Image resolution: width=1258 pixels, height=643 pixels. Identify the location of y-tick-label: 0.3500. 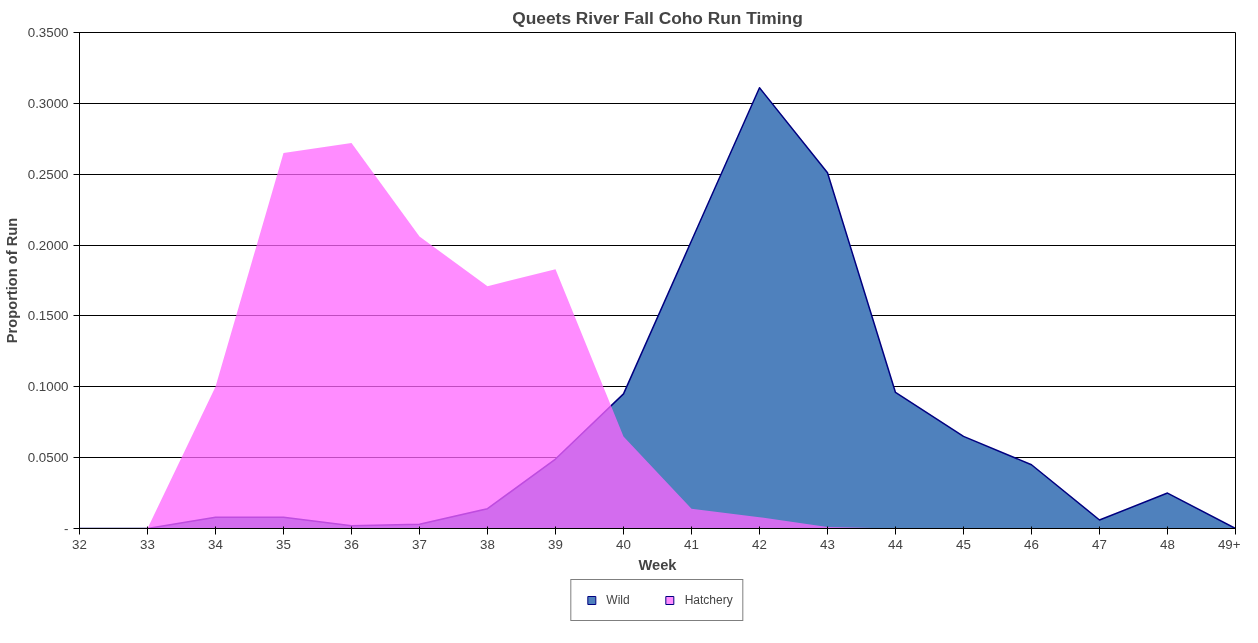
(48, 32).